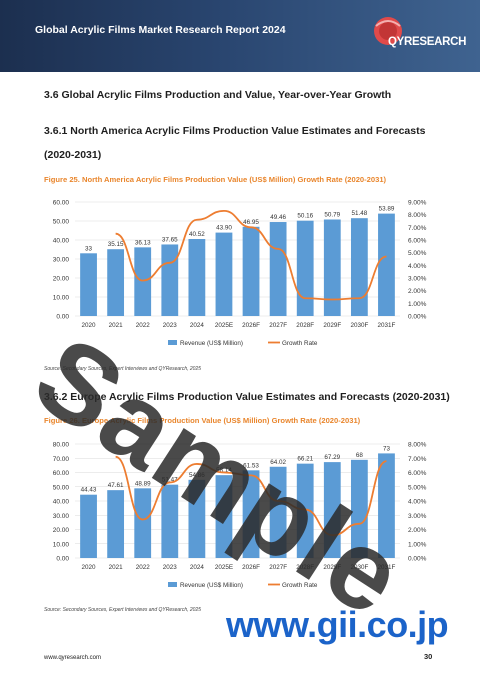  I want to click on bar-value-label: 47.61, so click(116, 485).